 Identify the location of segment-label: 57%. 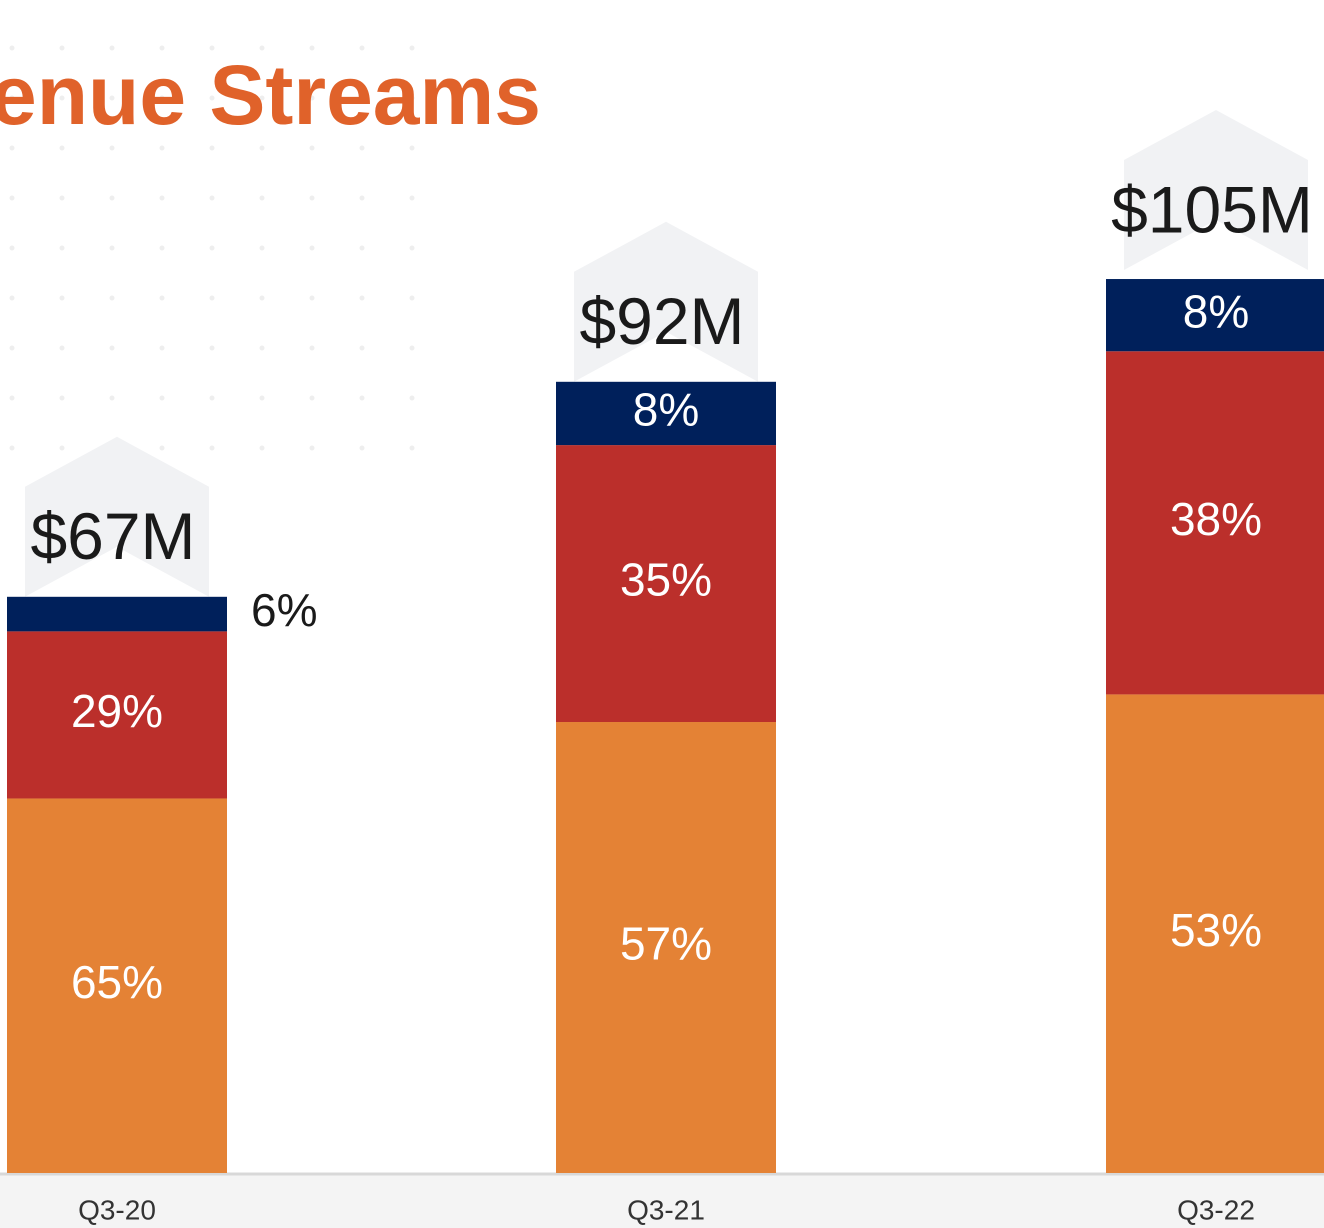
(666, 944).